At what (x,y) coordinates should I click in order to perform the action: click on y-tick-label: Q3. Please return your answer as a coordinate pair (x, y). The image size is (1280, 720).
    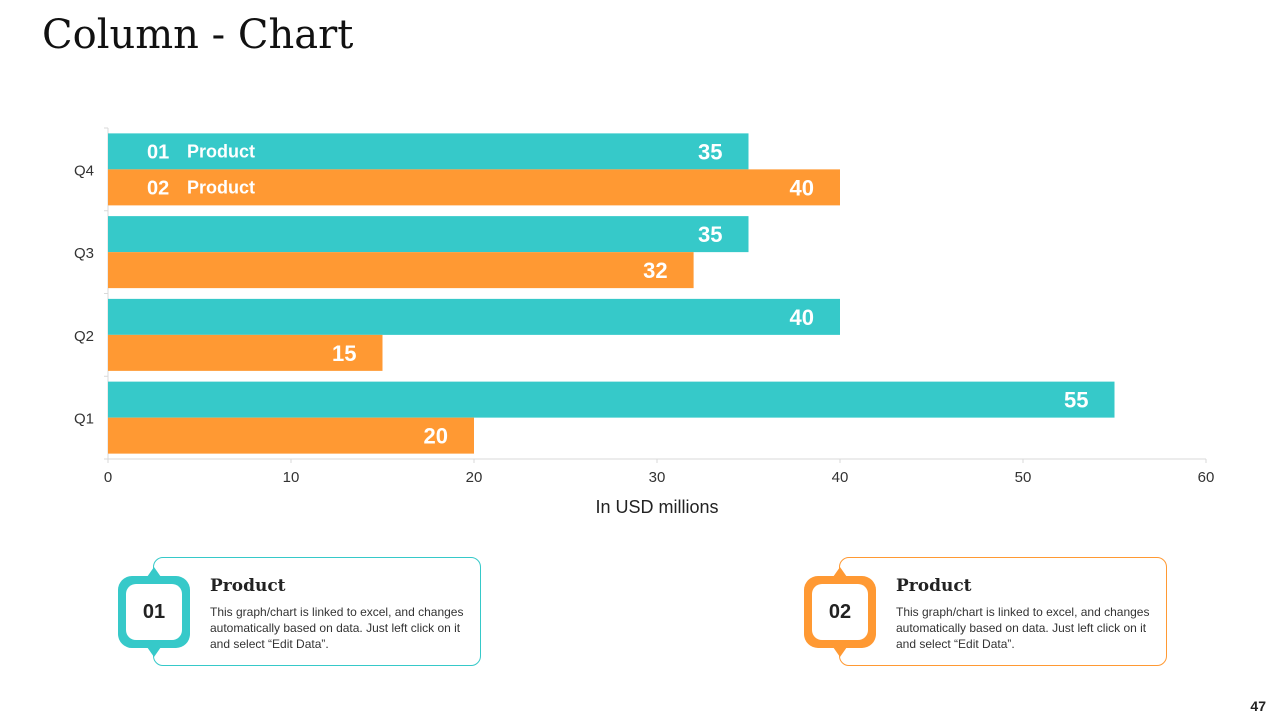
    Looking at the image, I should click on (84, 253).